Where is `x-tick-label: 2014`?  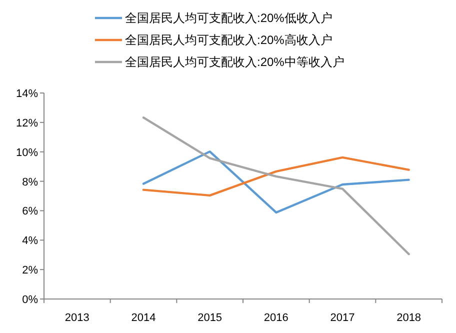
x-tick-label: 2014 is located at coordinates (143, 318).